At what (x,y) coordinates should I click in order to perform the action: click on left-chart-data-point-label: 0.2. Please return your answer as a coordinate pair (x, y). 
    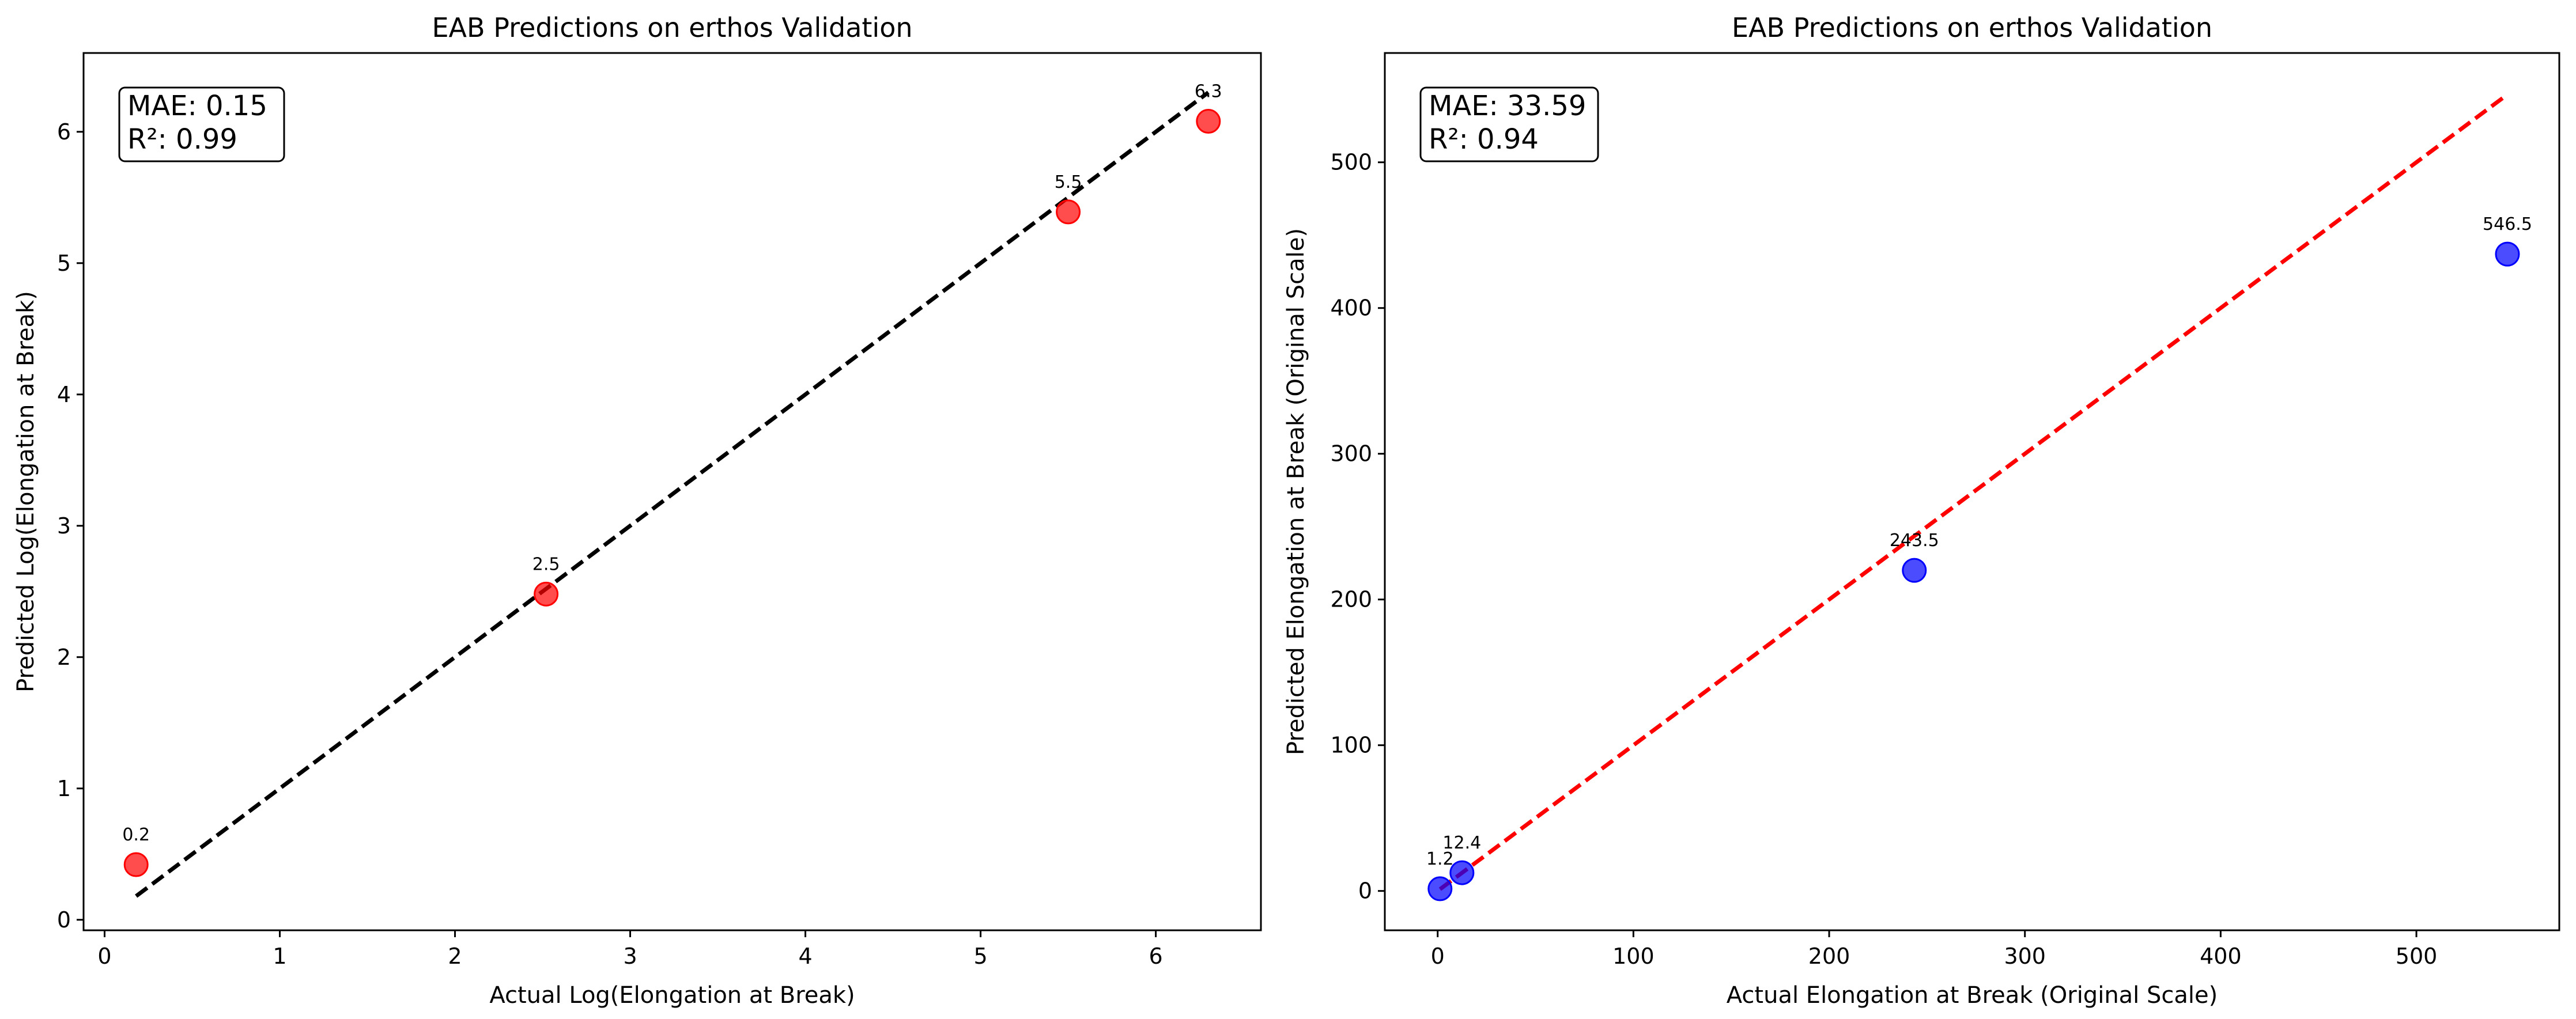
    Looking at the image, I should click on (136, 835).